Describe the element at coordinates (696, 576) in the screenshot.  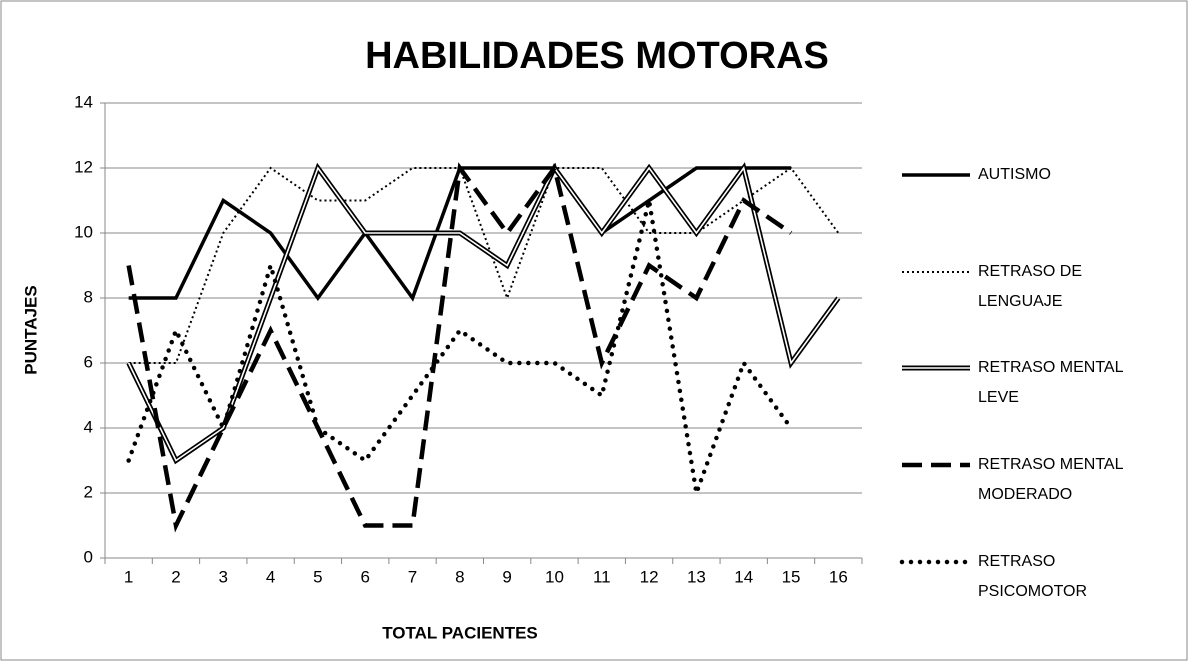
I see `x-tick-label: 13` at that location.